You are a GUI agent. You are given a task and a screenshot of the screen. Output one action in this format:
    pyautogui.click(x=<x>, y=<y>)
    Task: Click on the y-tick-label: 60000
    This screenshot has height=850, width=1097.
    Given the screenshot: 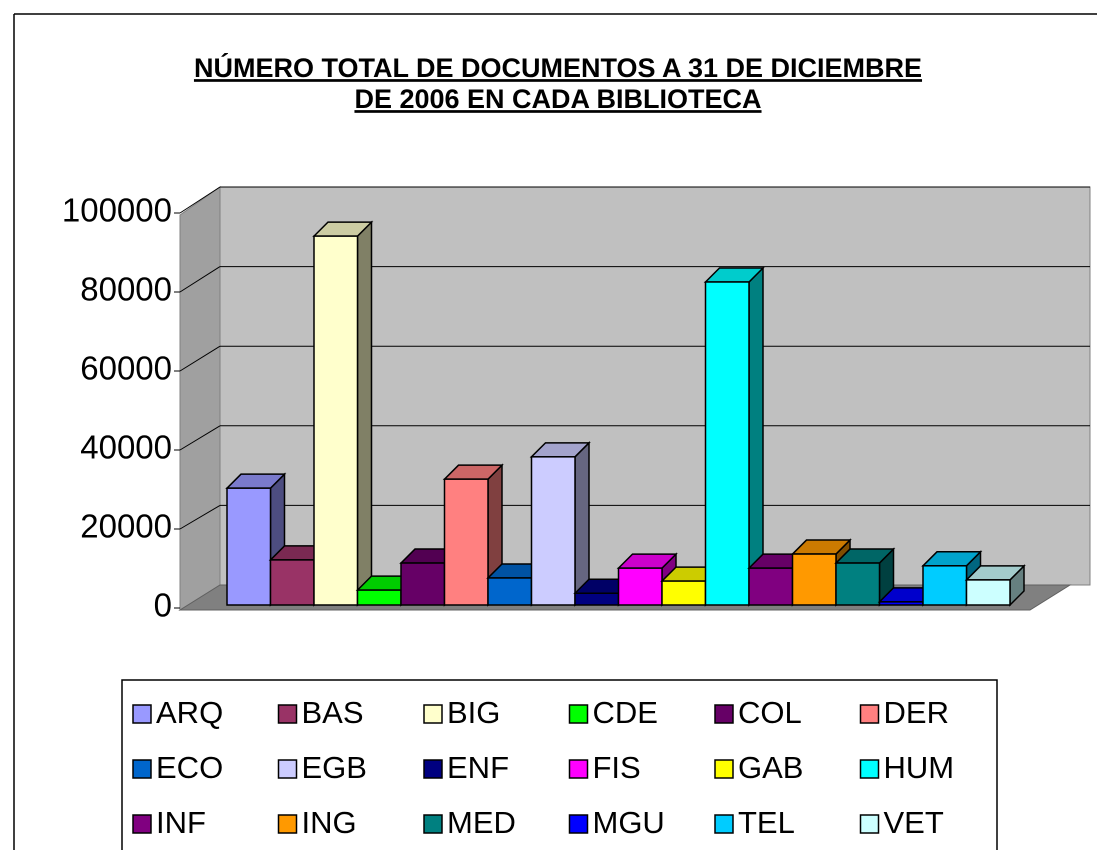 What is the action you would take?
    pyautogui.click(x=126, y=368)
    